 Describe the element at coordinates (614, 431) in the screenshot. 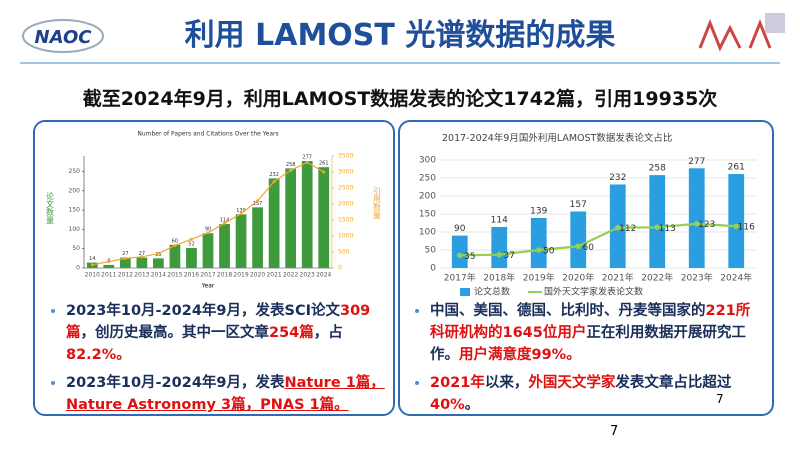

I see `page-number: 7` at that location.